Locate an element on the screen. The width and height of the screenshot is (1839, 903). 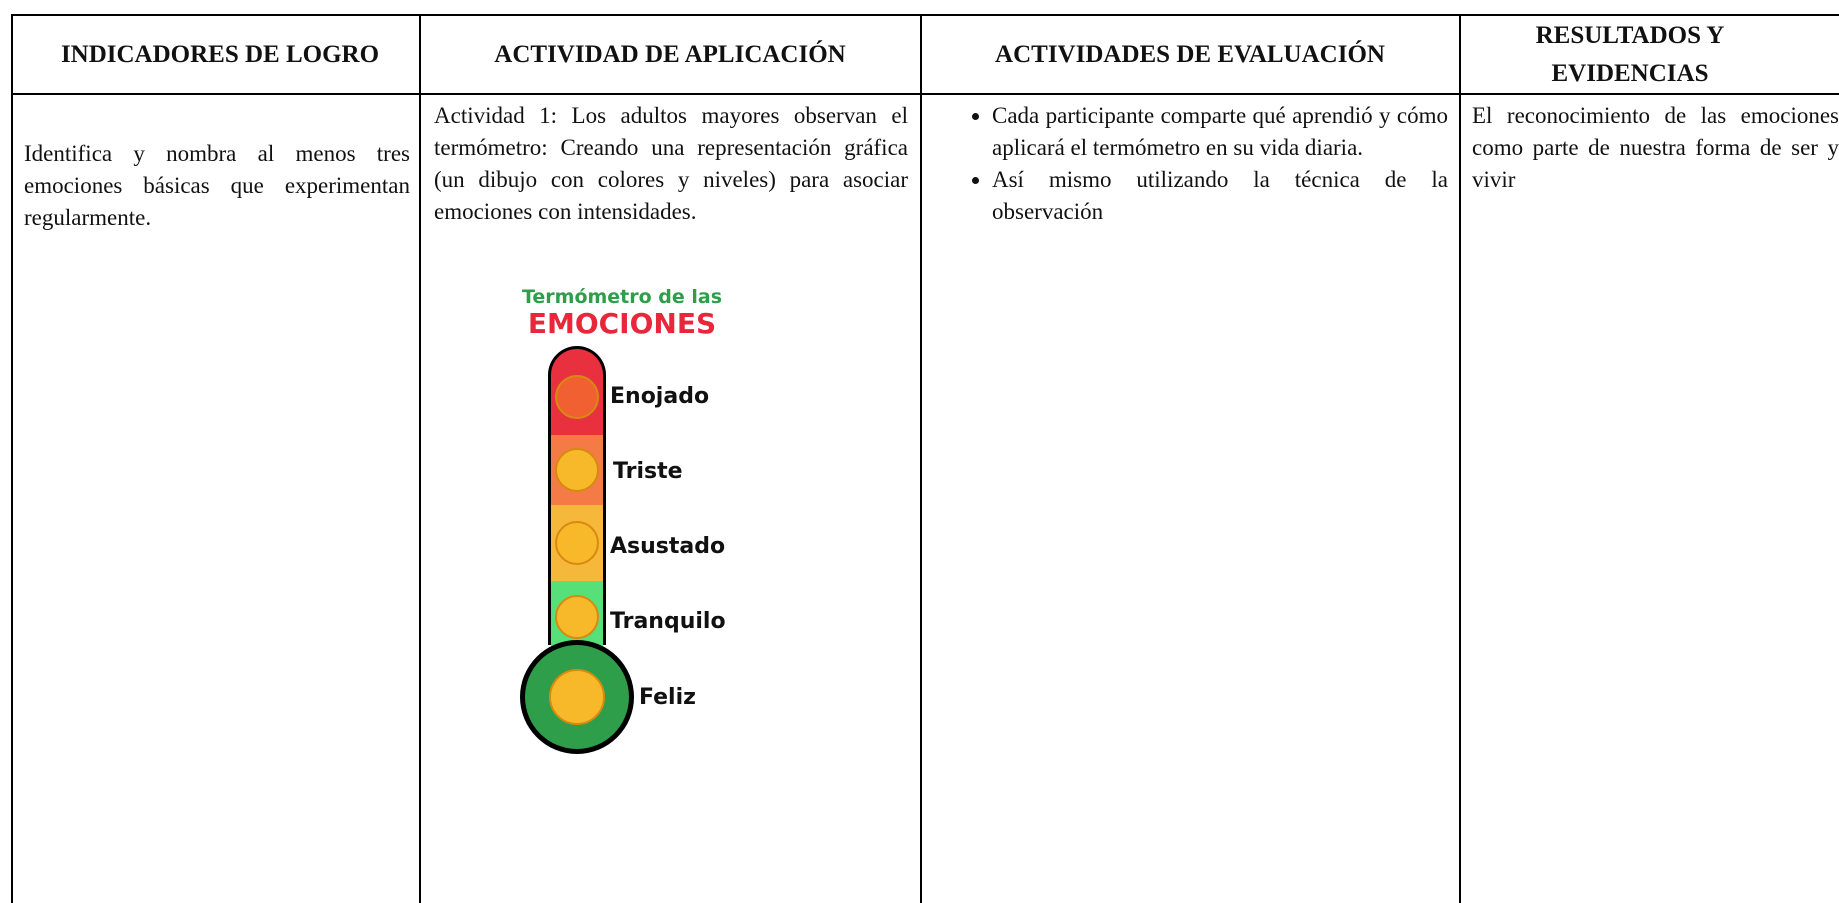
level-label: Feliz is located at coordinates (667, 697).